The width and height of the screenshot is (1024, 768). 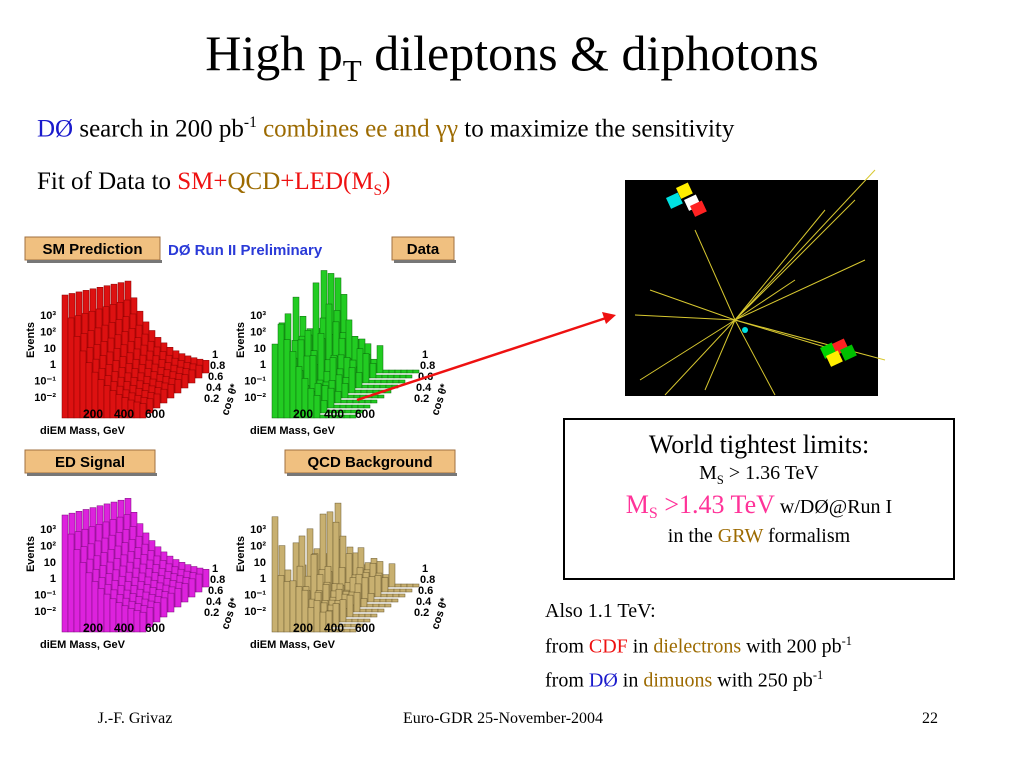 What do you see at coordinates (425, 569) in the screenshot?
I see `z-tick-label: 1` at bounding box center [425, 569].